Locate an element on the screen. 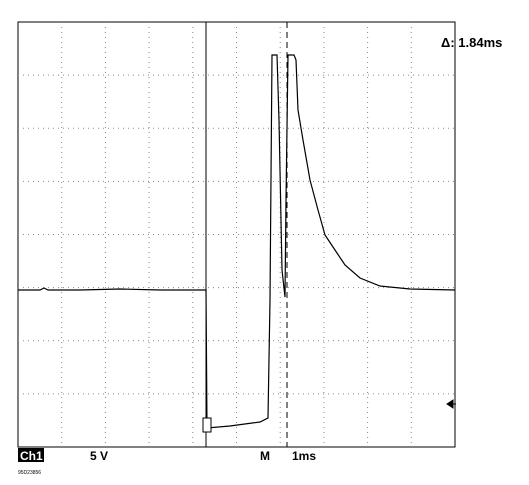  footer-code: 95D23856 is located at coordinates (29, 473).